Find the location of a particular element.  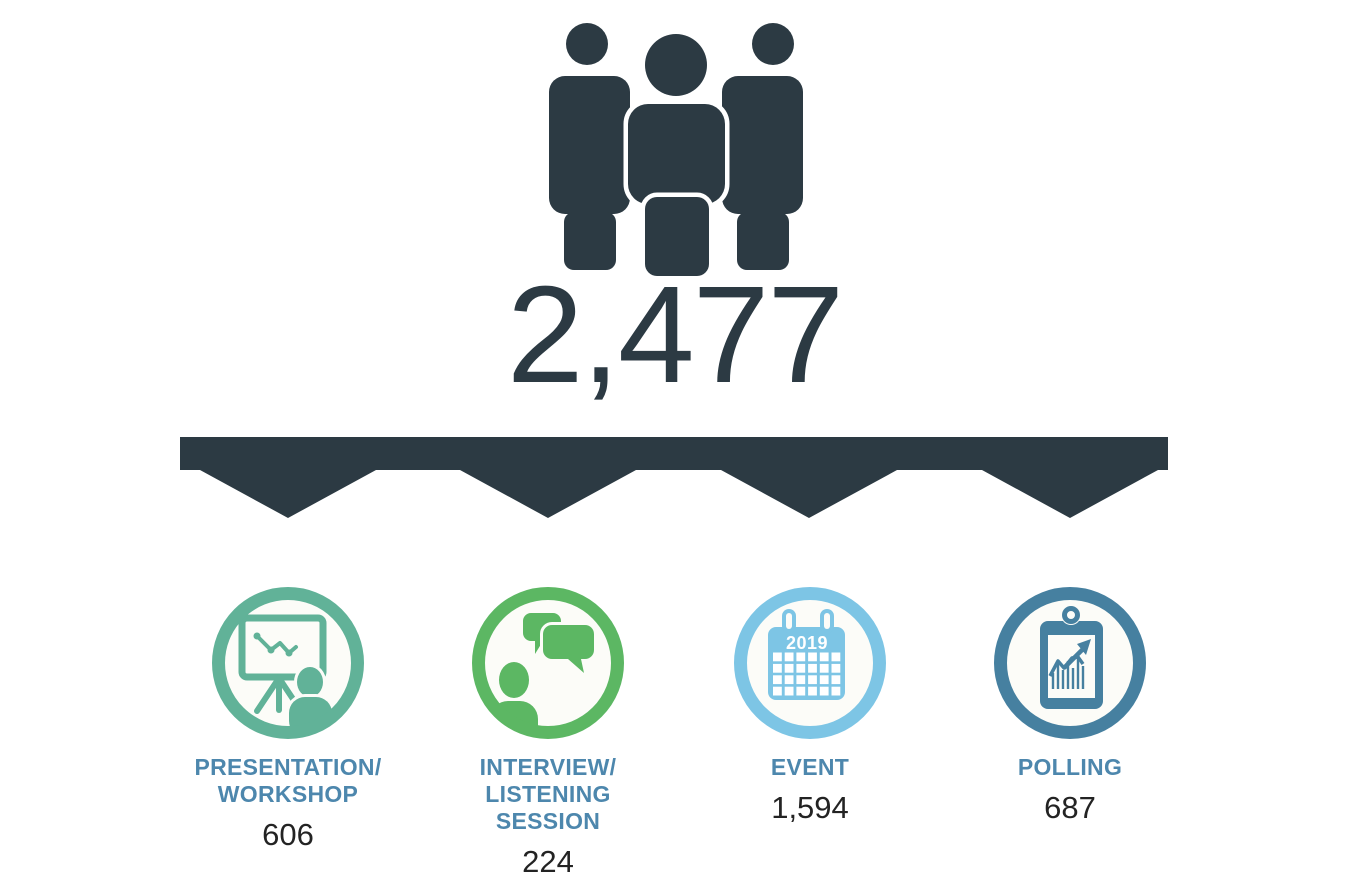

category-label: INTERVIEW/ LISTENING SESSION is located at coordinates (548, 794).